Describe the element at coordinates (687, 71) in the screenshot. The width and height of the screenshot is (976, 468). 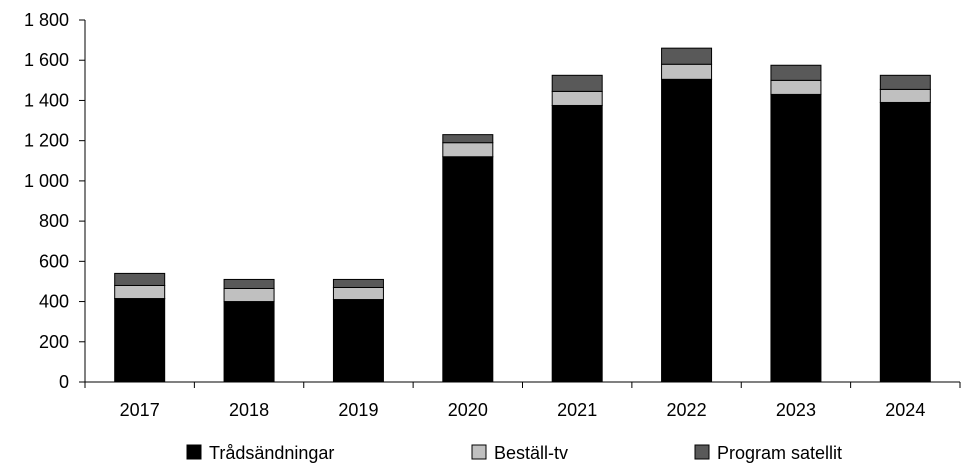
I see `bar-segment-bestall-tv-2022` at that location.